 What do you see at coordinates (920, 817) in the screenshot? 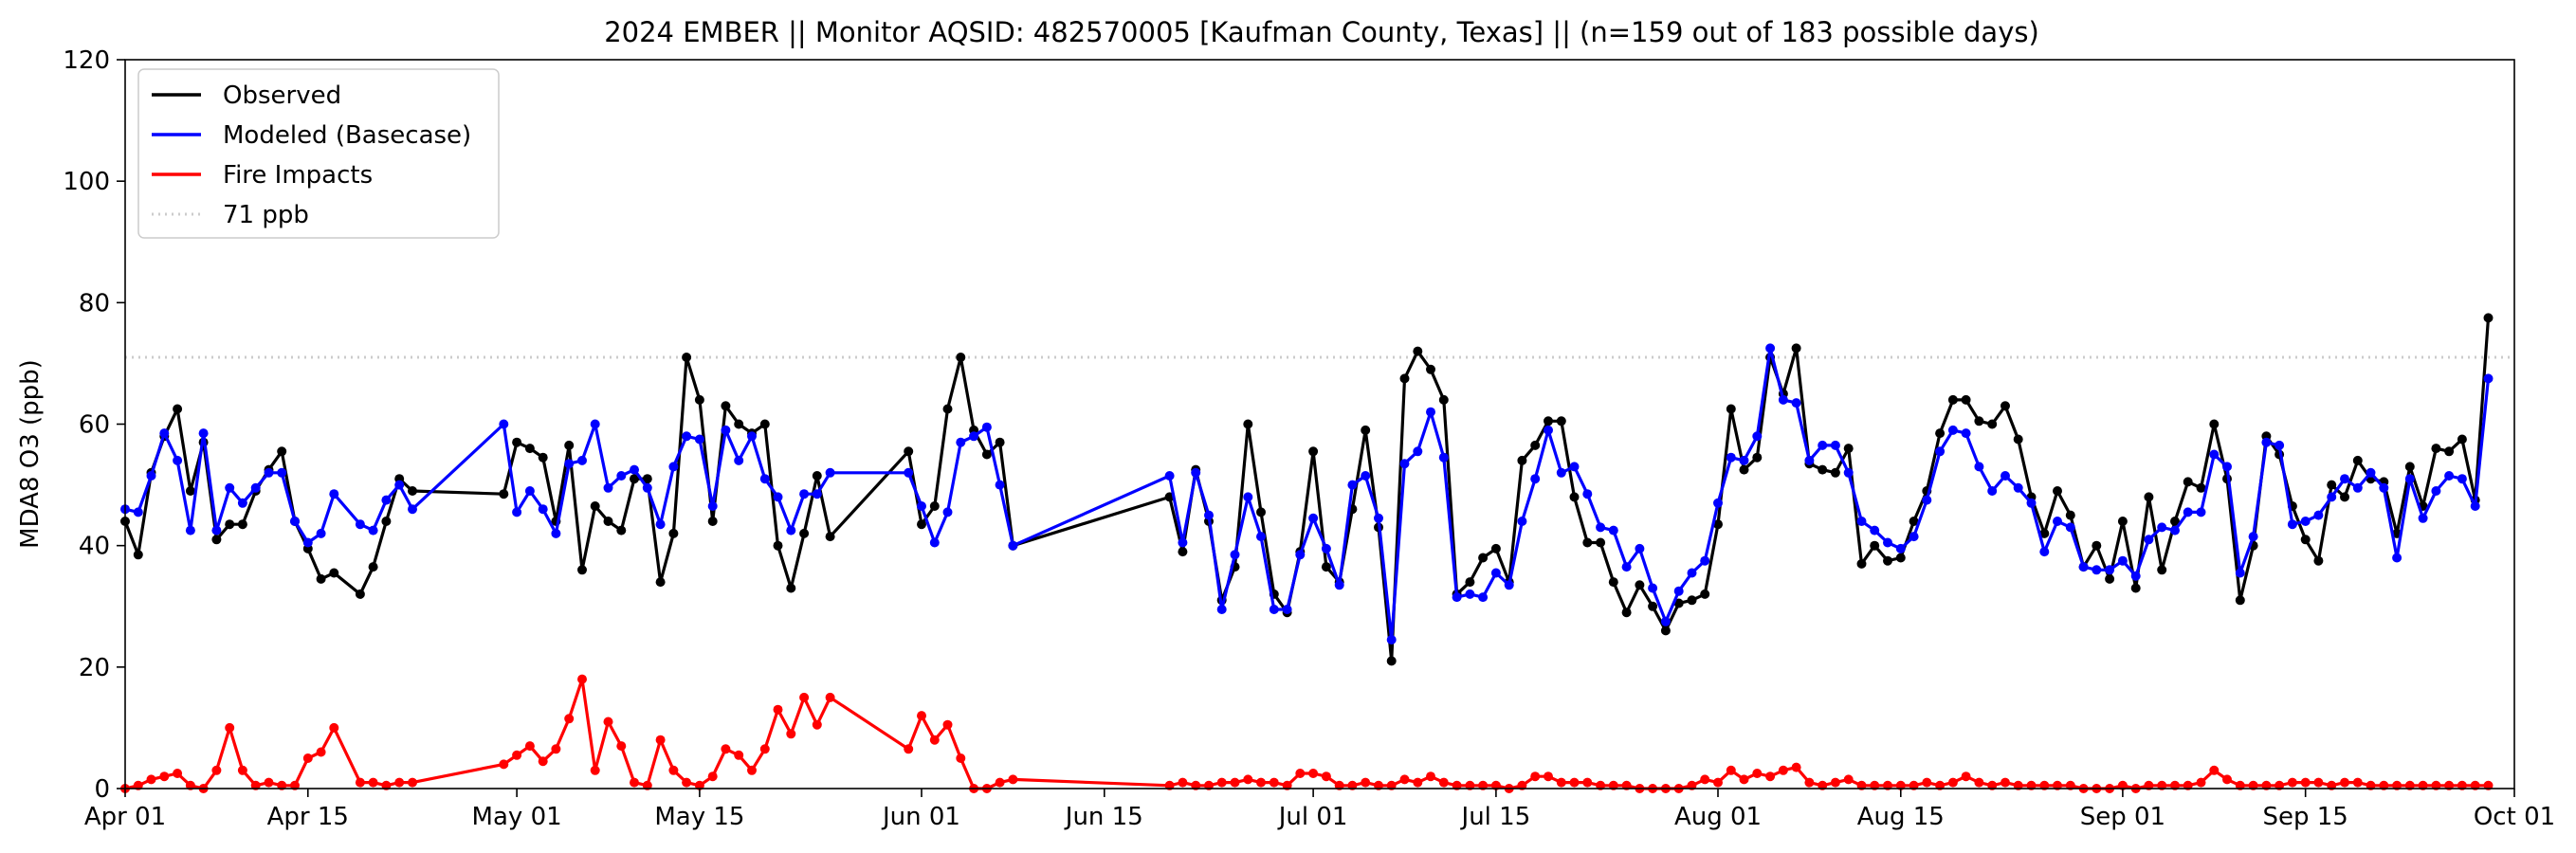
I see `x-tick-label: Jun 01` at bounding box center [920, 817].